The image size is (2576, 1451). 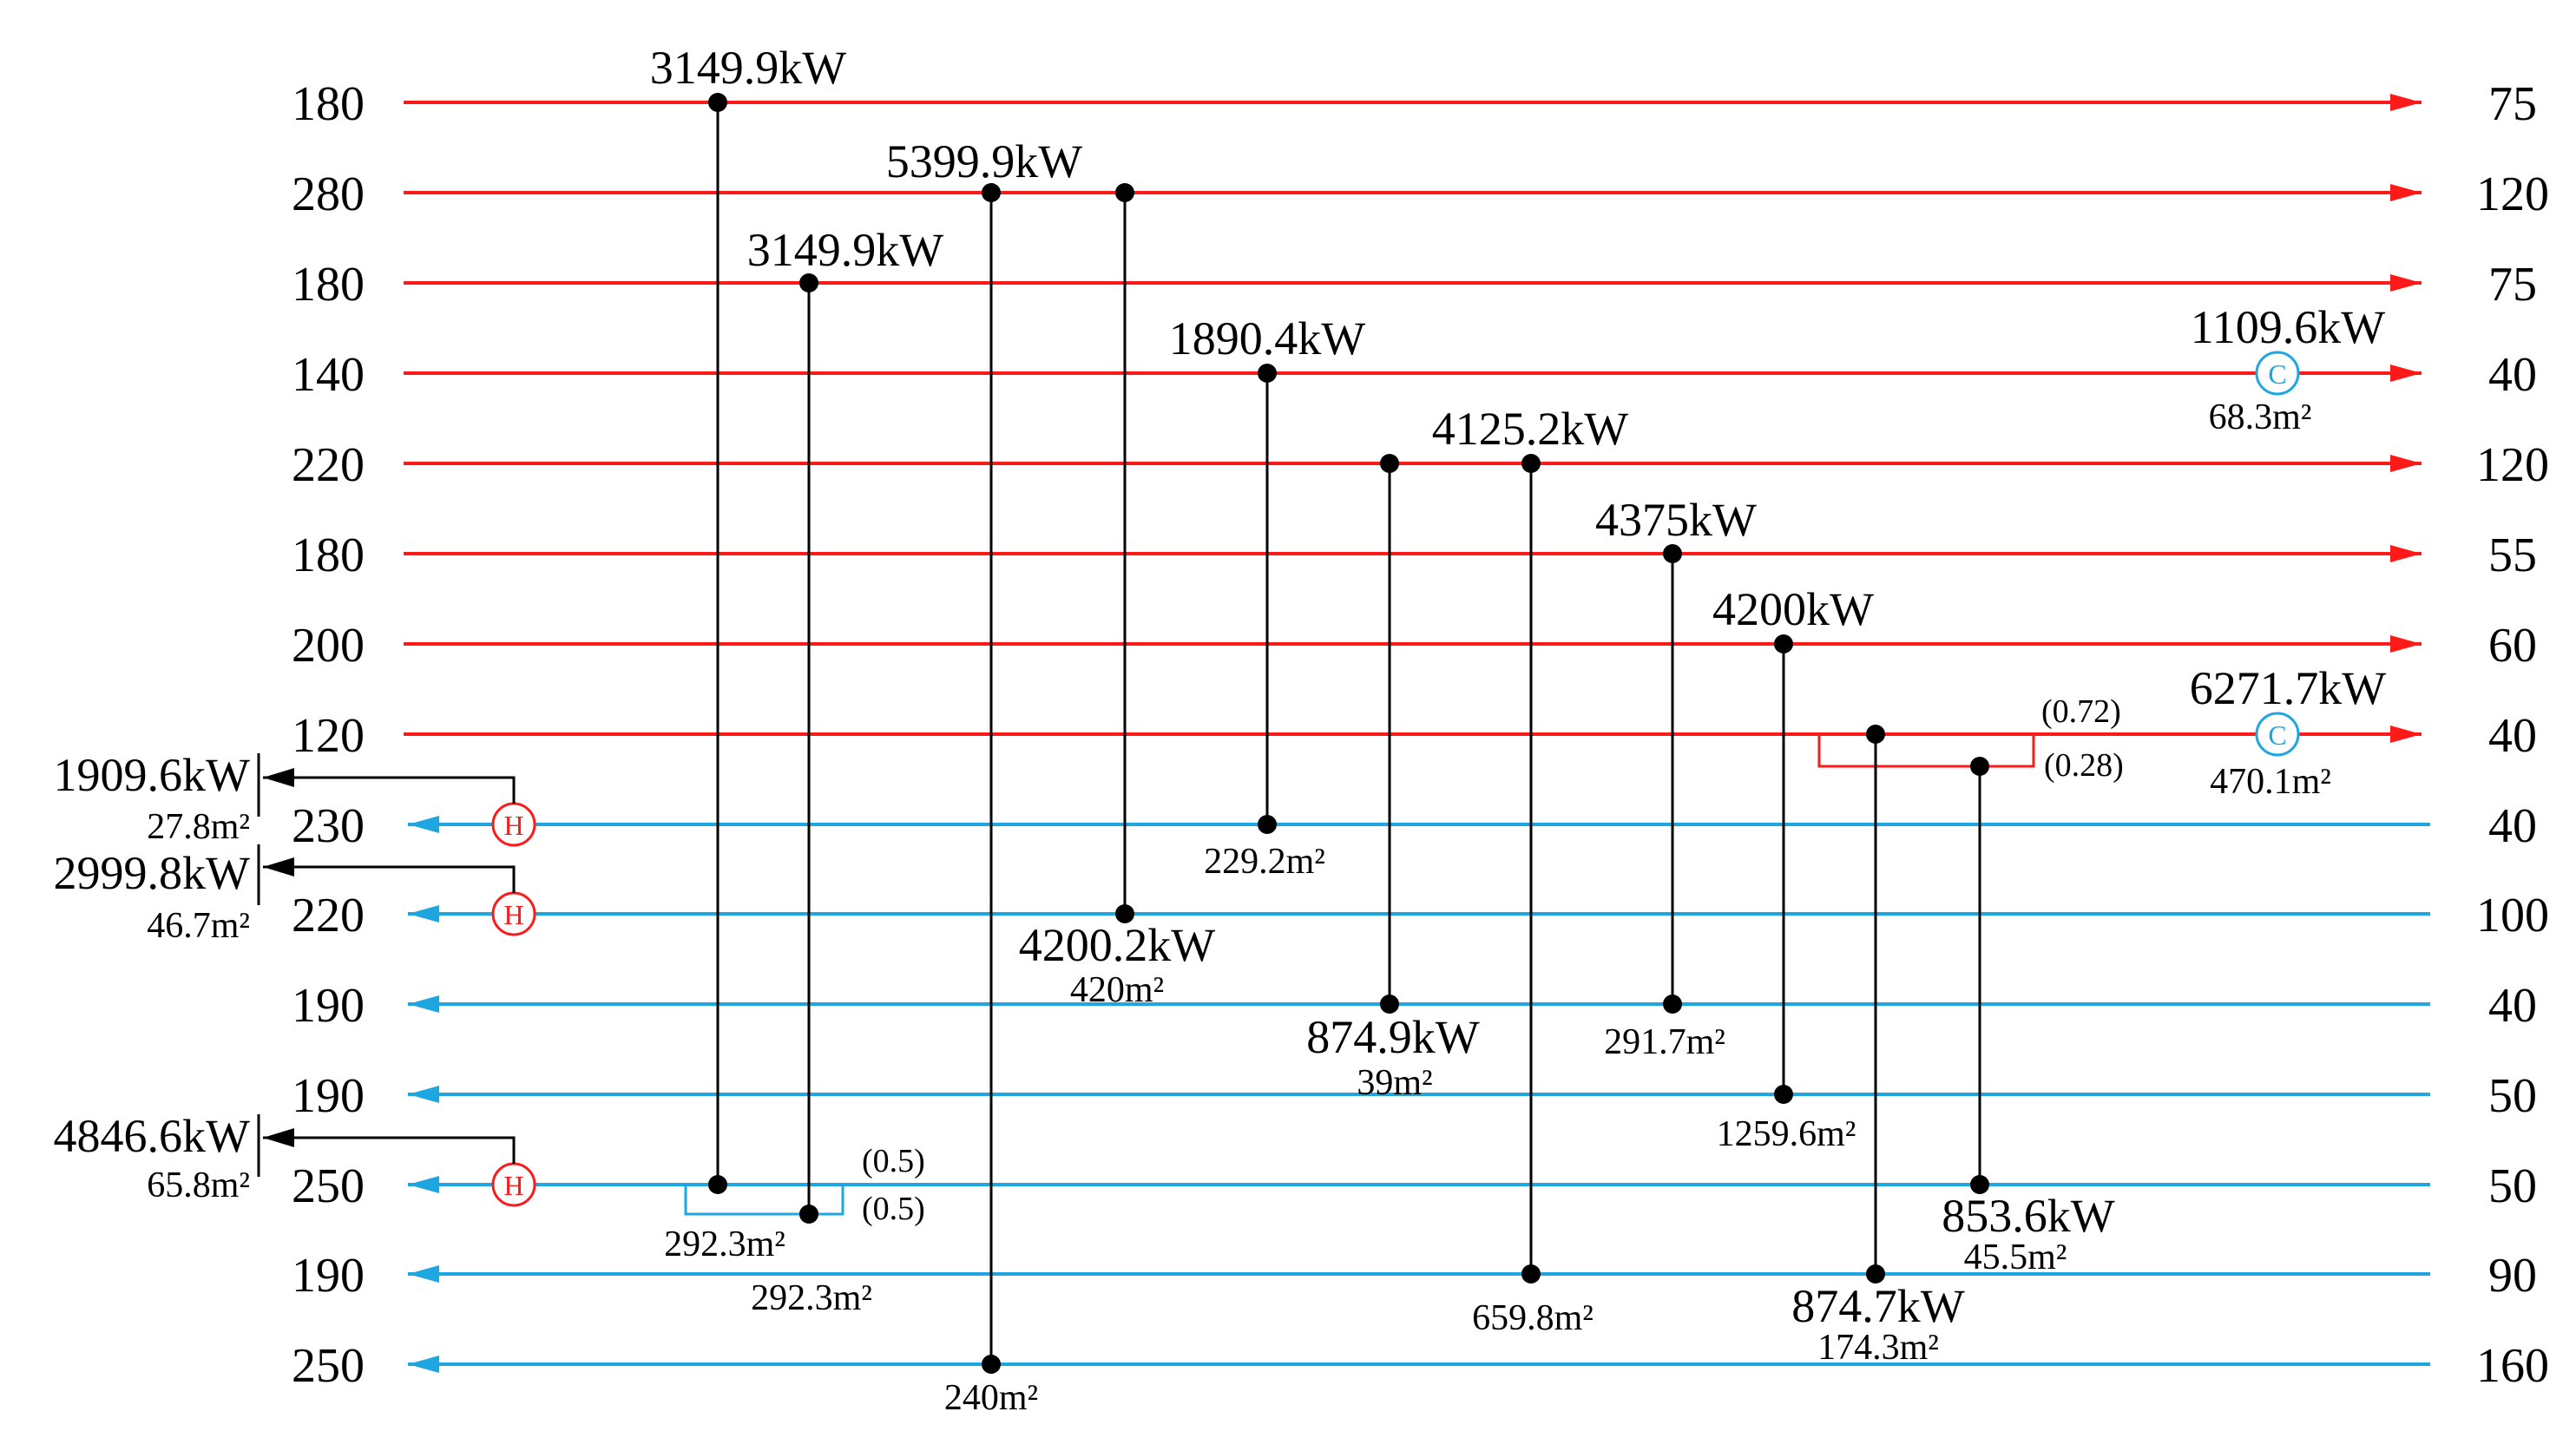 I want to click on hot-stream-2-outlet-temp: 120, so click(x=2512, y=194).